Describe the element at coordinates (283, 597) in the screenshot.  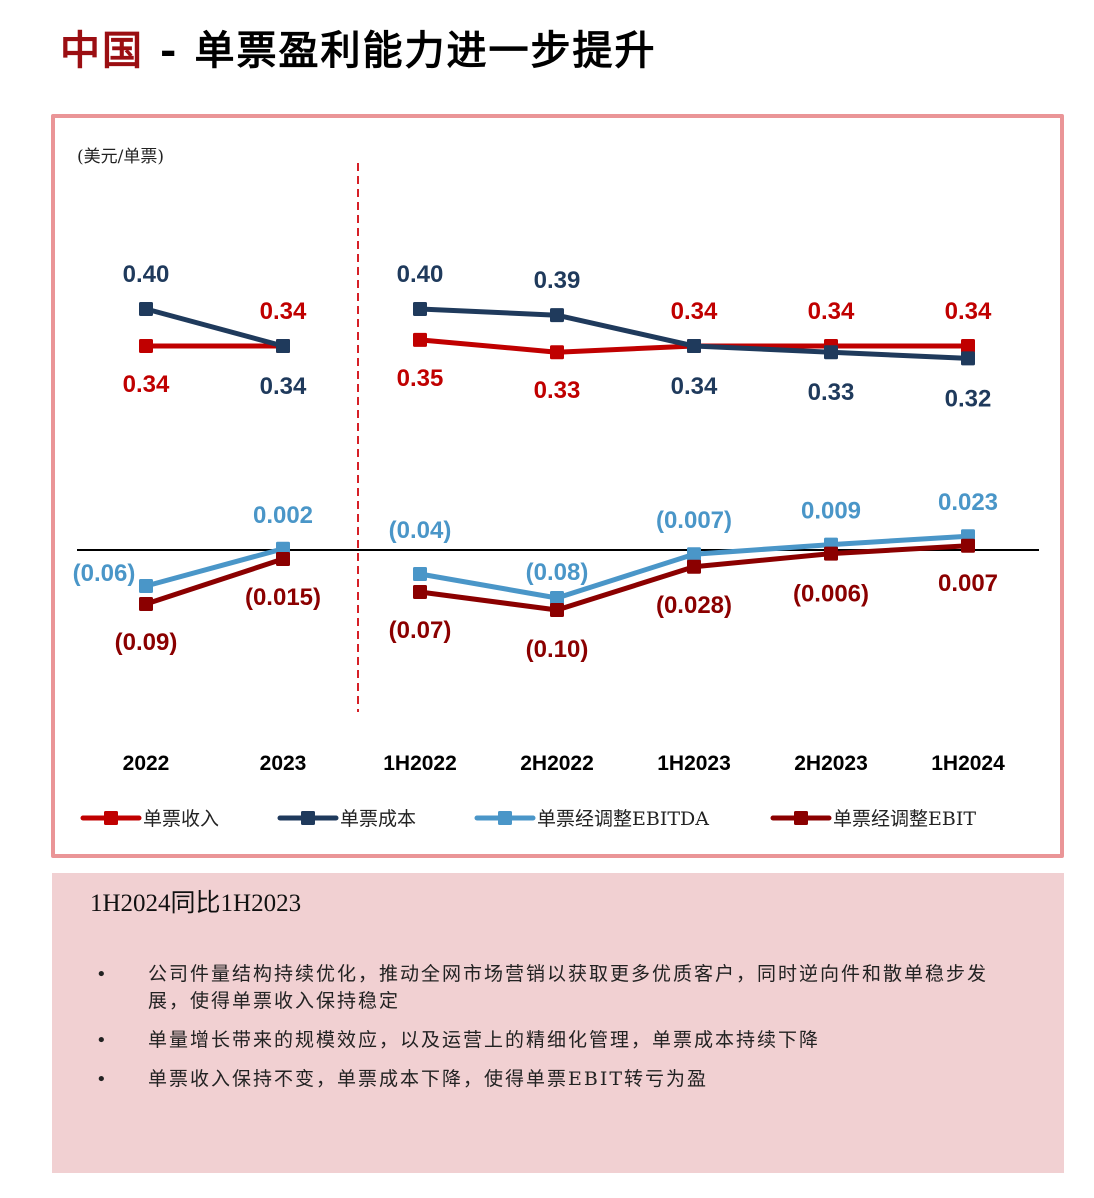
I see `data-label-ebit: (0.015)` at that location.